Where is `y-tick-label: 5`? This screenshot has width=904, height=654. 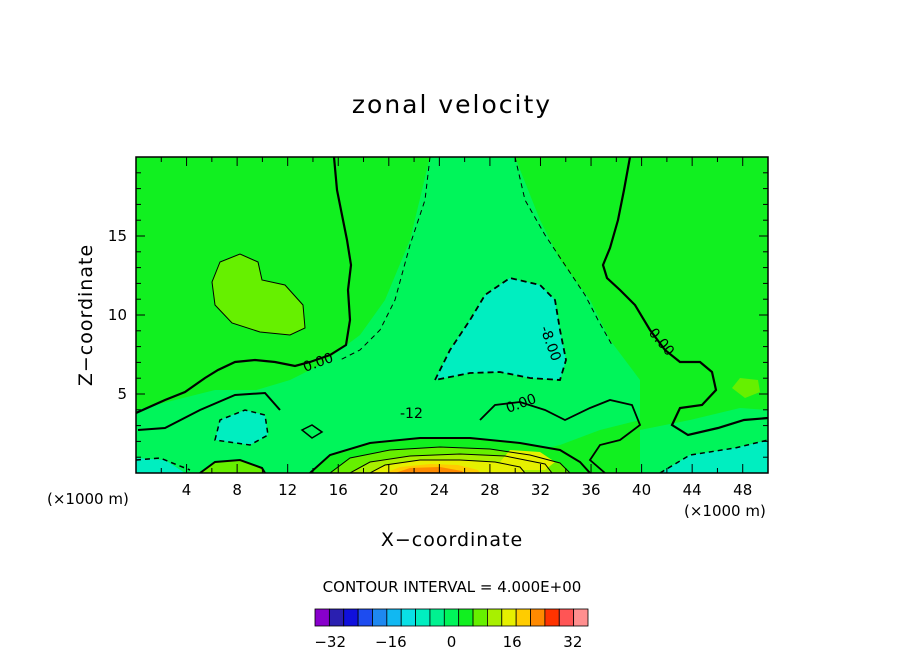
y-tick-label: 5 is located at coordinates (122, 394).